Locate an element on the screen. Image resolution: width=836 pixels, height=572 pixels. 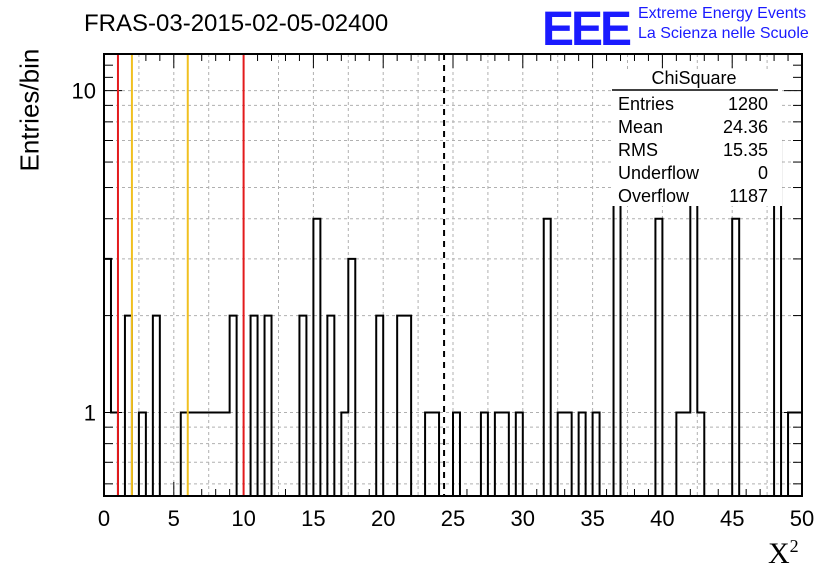
x-tick-label: 5 is located at coordinates (174, 518).